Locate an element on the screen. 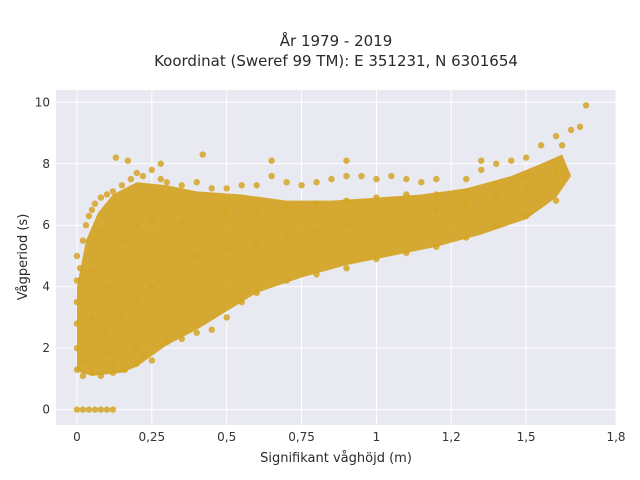  x-axis-ticks: 0 0,25 0,5 0,75 1 1,2 1,5 1,8 is located at coordinates (349, 437).